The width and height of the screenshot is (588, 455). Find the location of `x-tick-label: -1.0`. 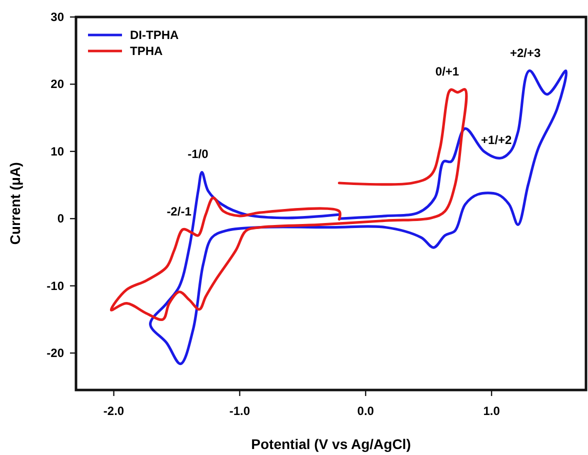

x-tick-label: -1.0 is located at coordinates (239, 411).